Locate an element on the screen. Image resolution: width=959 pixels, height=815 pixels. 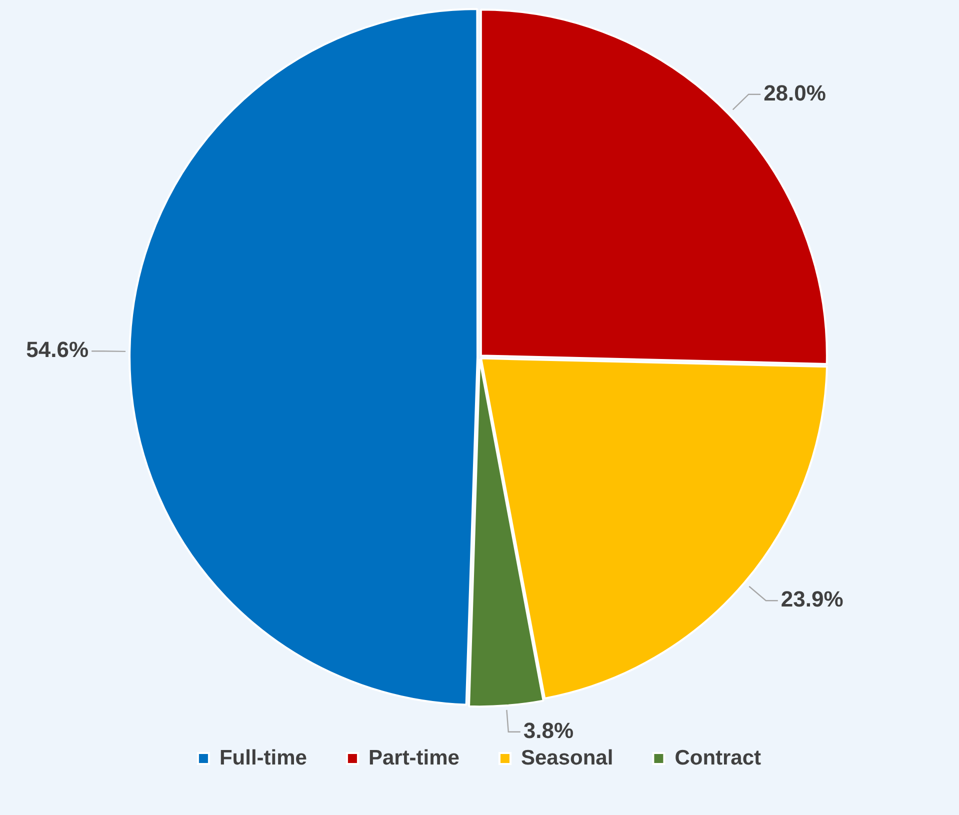
data-label: 28.0% is located at coordinates (795, 93).